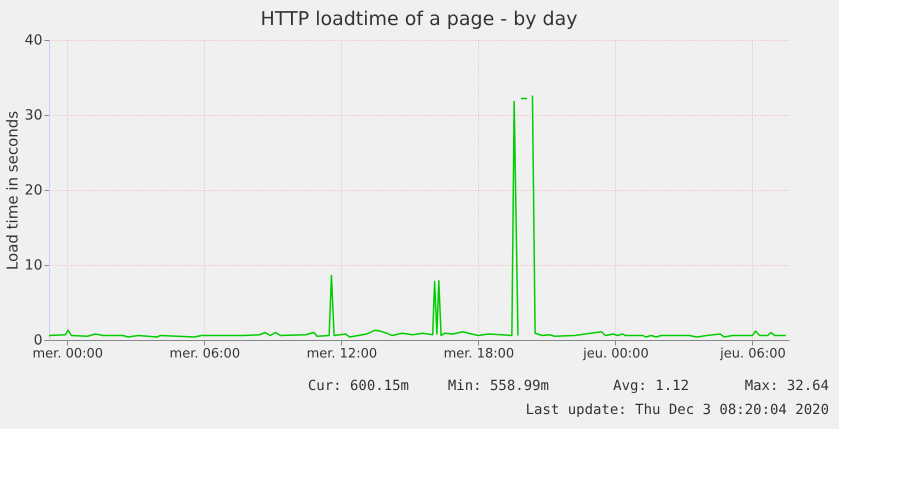 The width and height of the screenshot is (905, 500). Describe the element at coordinates (68, 354) in the screenshot. I see `x-tick-label: mer. 00:00` at that location.